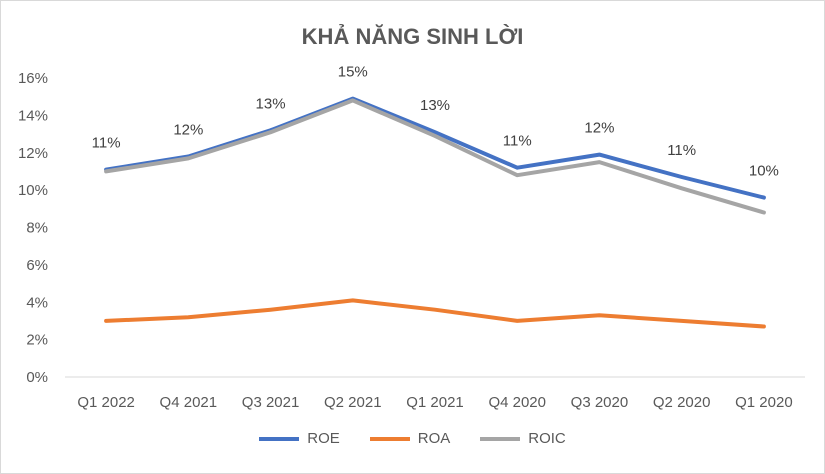  Describe the element at coordinates (37, 377) in the screenshot. I see `y-tick-label: 0%` at that location.